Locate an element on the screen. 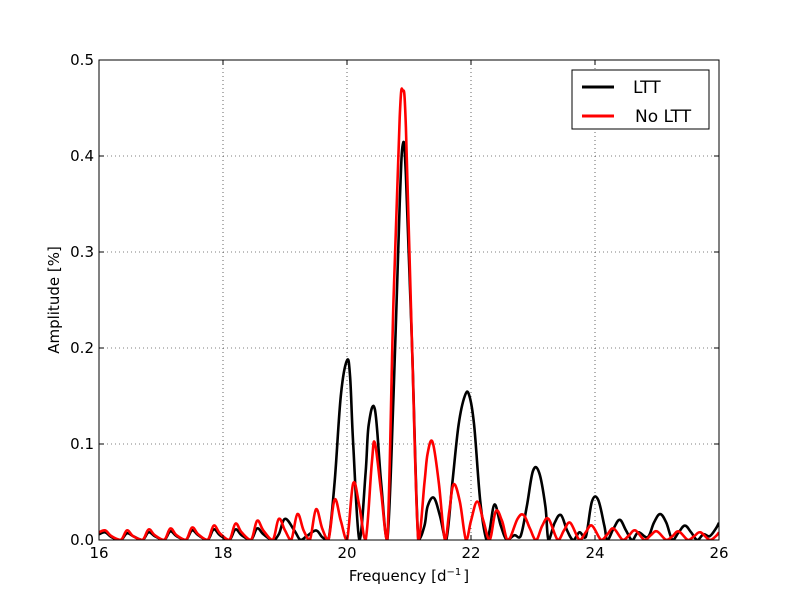  x-tick-label: 24 is located at coordinates (594, 553).